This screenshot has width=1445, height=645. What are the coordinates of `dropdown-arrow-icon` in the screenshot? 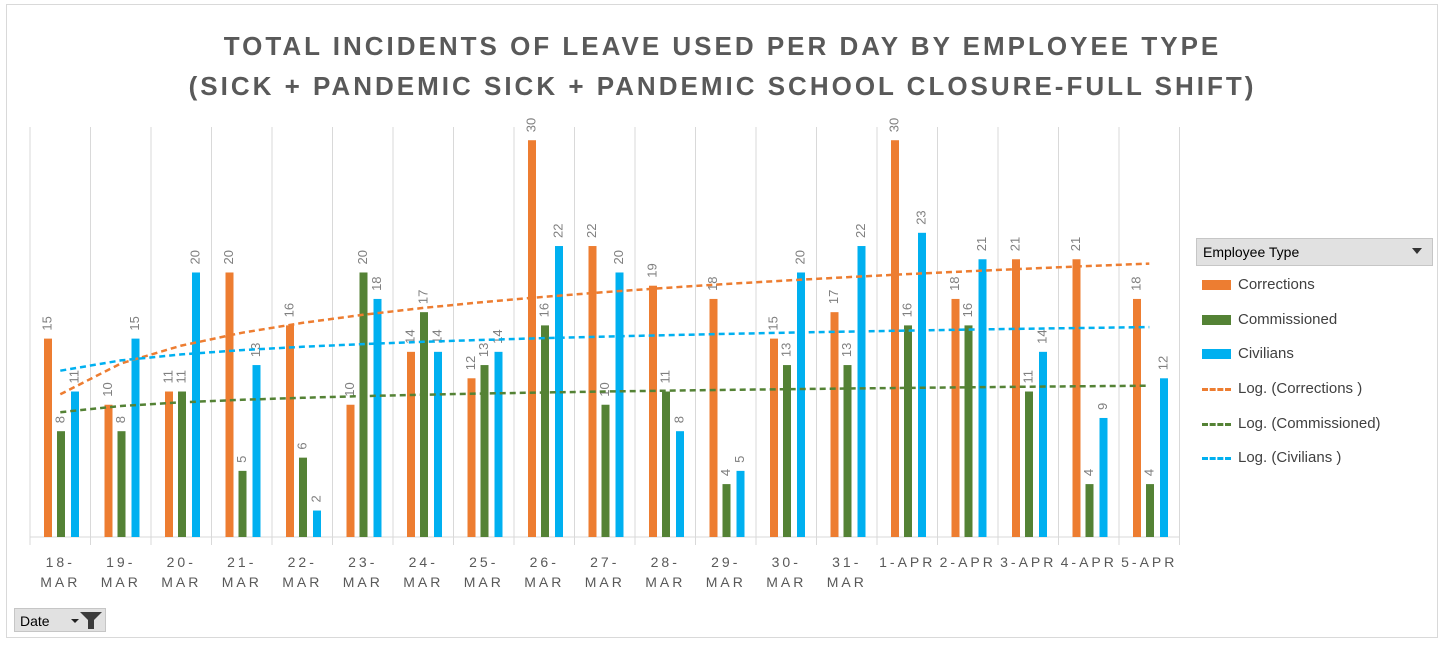 It's located at (1417, 251).